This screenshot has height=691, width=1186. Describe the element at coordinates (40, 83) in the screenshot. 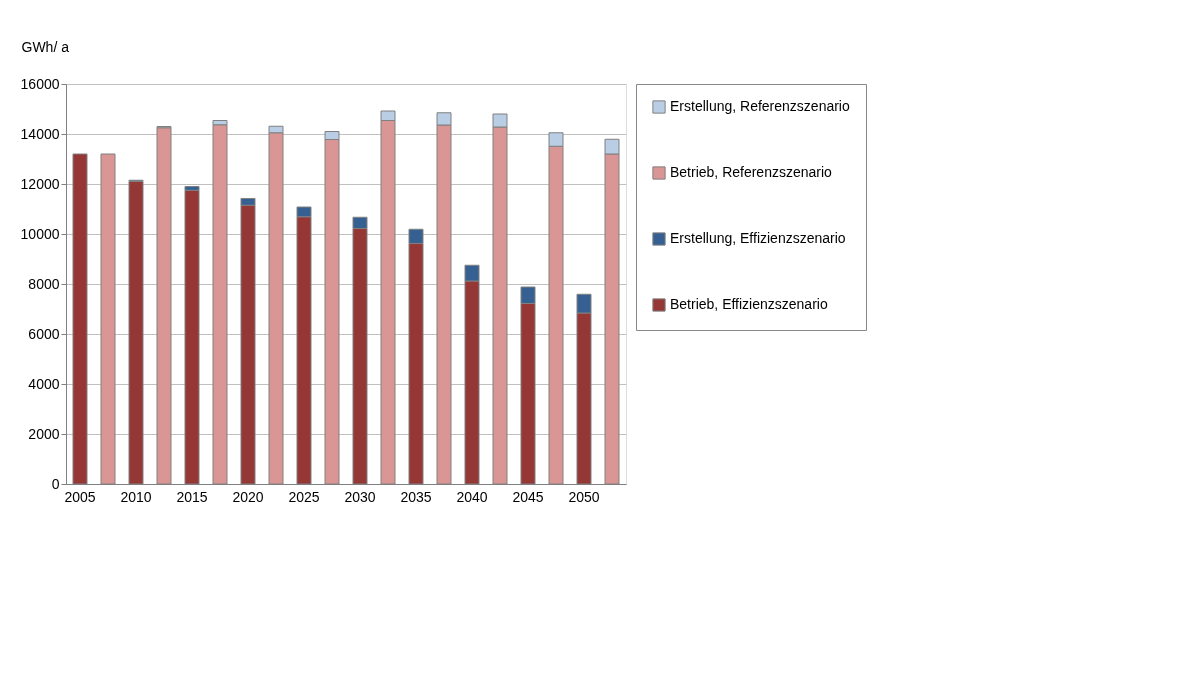

I see `y-tick-label: 16000` at that location.